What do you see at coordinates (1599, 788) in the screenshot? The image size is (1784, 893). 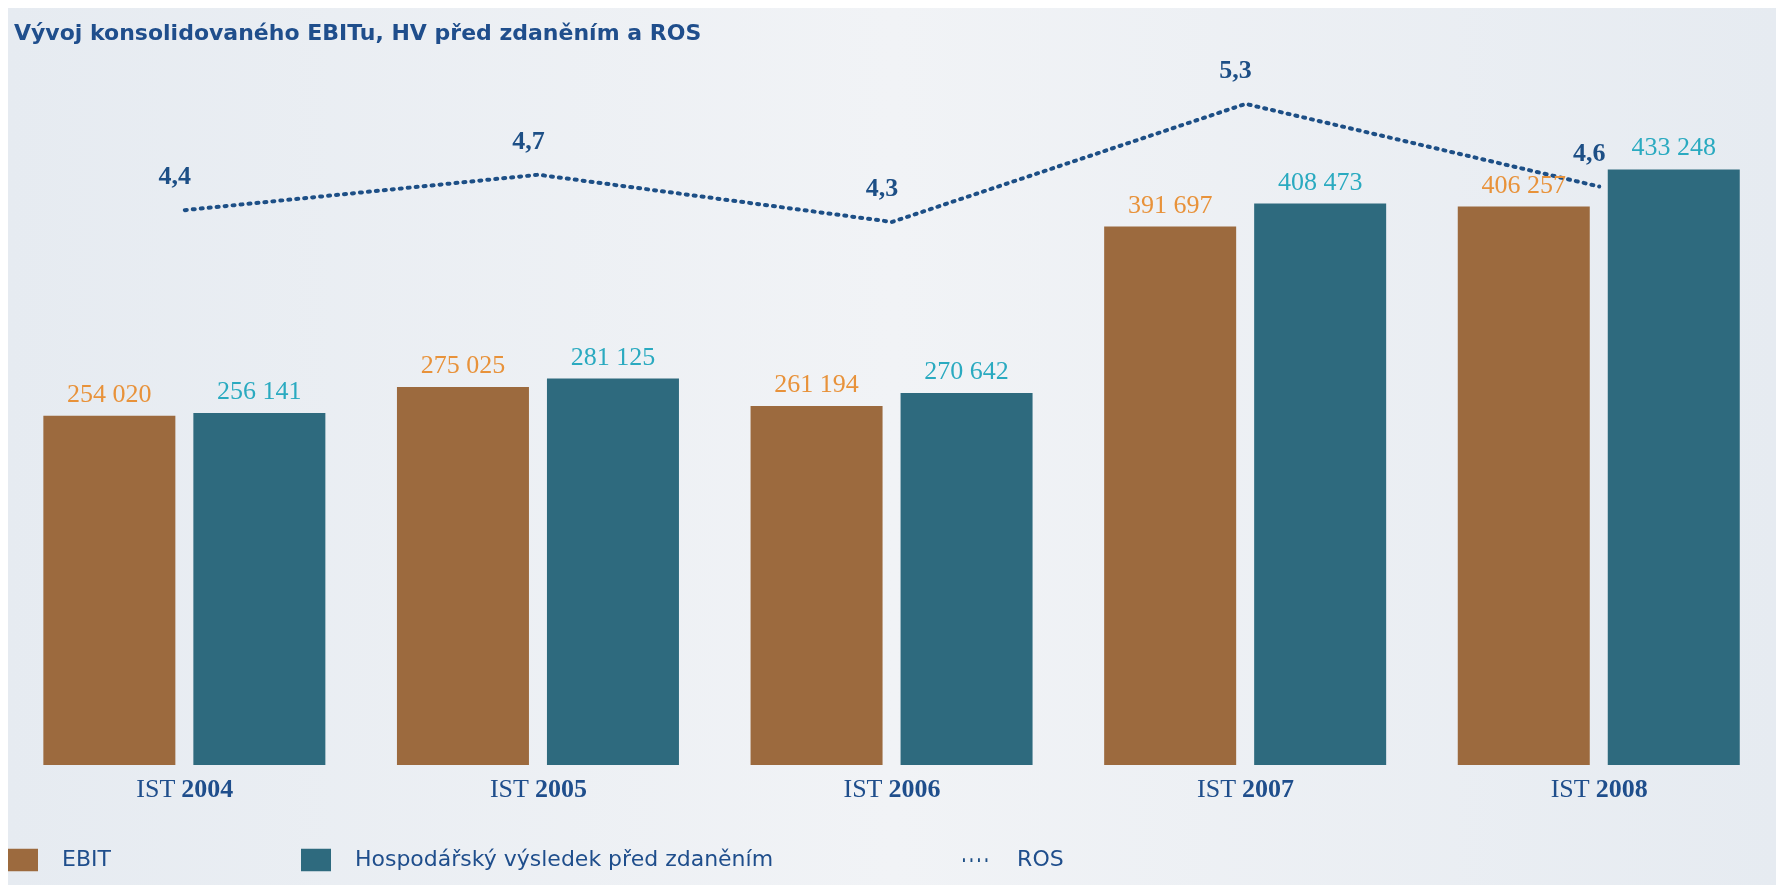 I see `x-tick-label: IST 2008` at bounding box center [1599, 788].